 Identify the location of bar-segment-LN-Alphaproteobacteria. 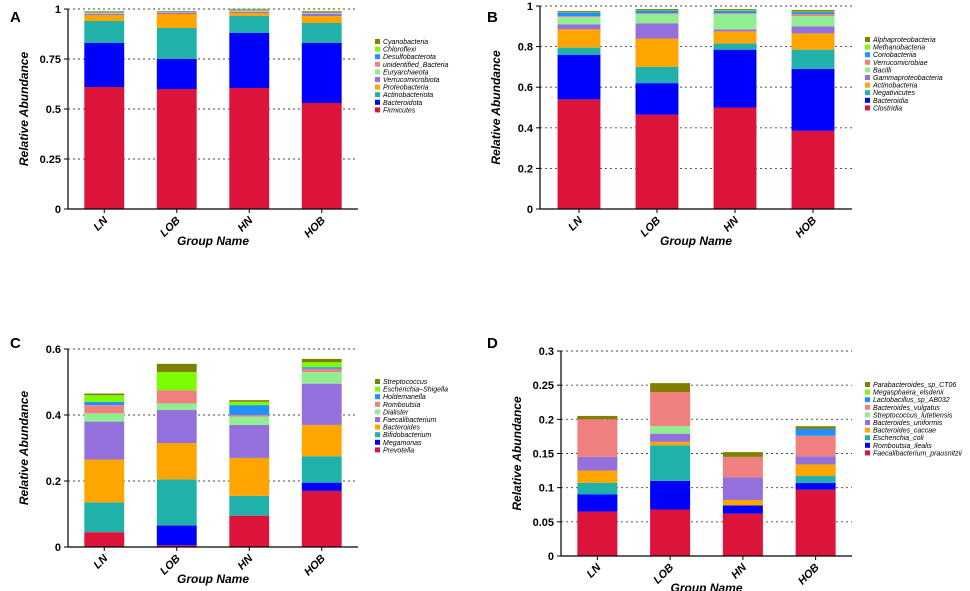
(579, 12).